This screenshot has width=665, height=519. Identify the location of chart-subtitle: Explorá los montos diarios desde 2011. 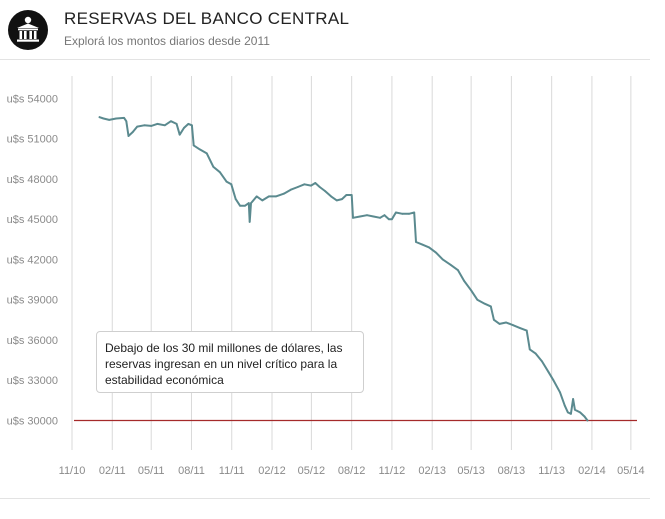
(167, 41).